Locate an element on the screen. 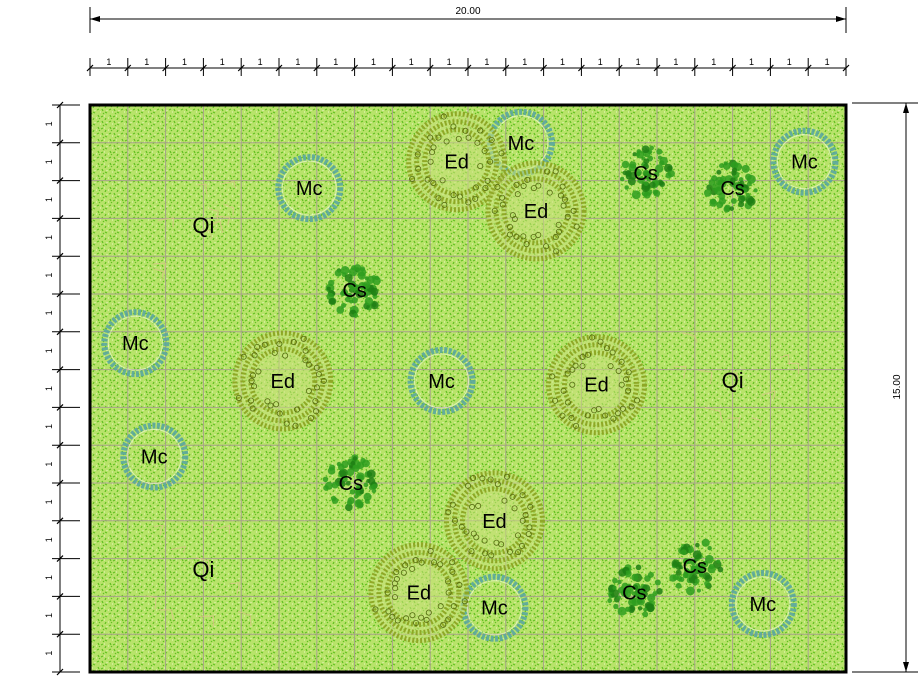 The image size is (922, 698). plant-code-label: Ed is located at coordinates (419, 594).